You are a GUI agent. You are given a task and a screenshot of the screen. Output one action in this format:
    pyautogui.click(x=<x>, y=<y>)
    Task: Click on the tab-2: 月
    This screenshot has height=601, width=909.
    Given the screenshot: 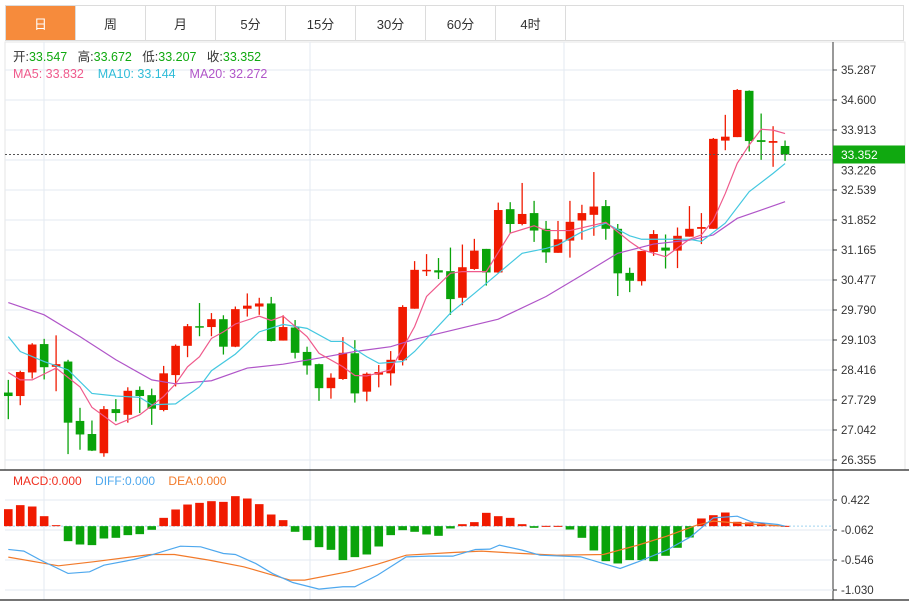 What is the action you would take?
    pyautogui.click(x=181, y=23)
    